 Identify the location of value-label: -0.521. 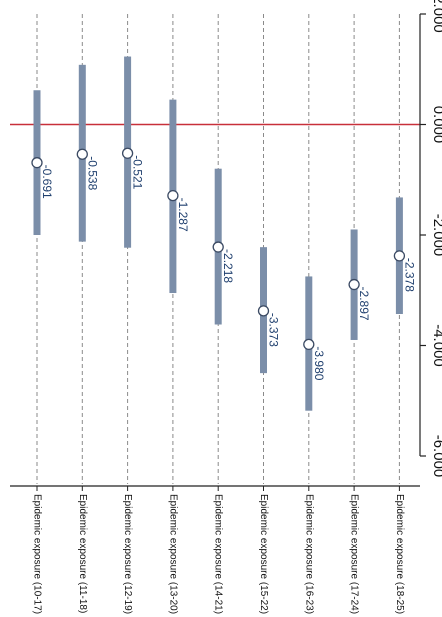
(138, 172).